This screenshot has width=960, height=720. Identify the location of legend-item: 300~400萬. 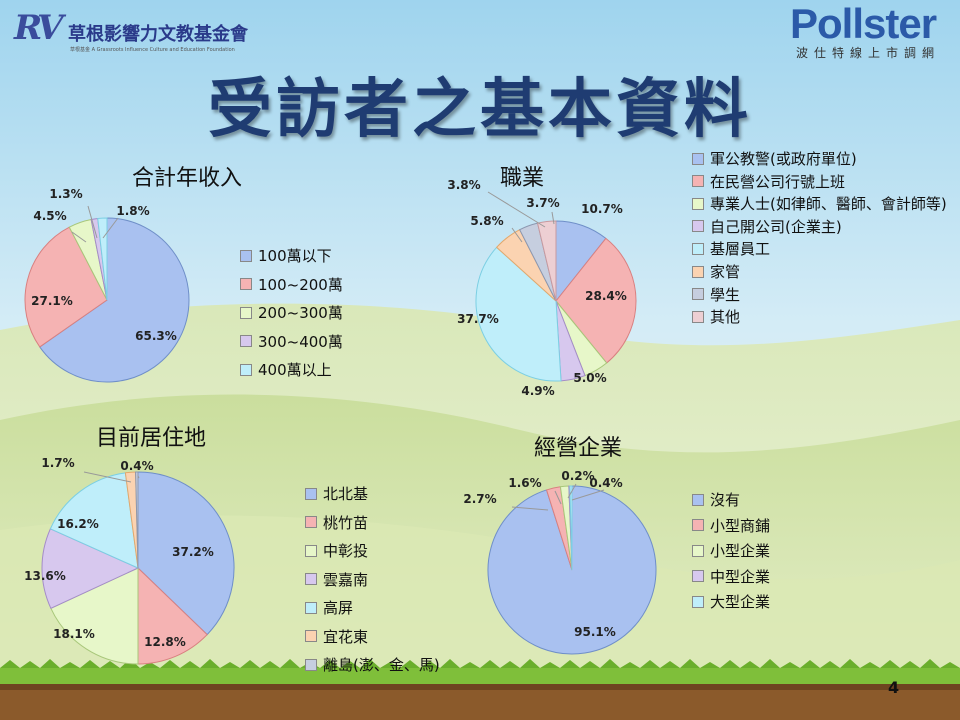
(291, 342).